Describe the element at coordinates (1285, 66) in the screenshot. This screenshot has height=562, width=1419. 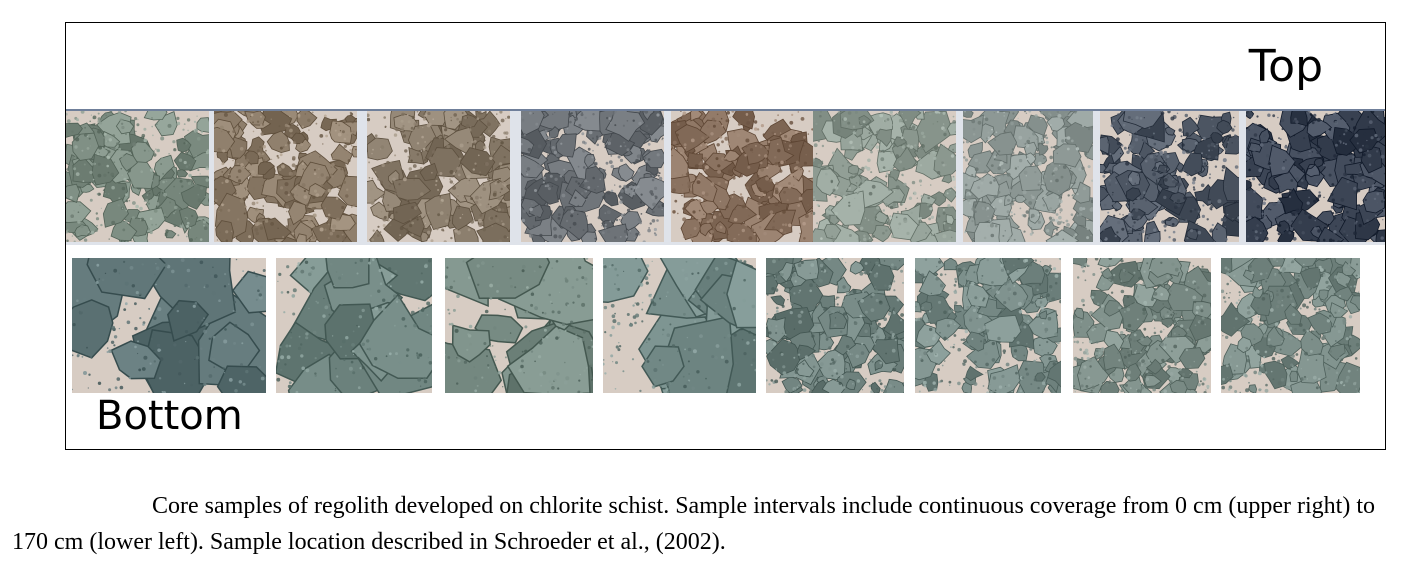
I see `top-label: Top` at that location.